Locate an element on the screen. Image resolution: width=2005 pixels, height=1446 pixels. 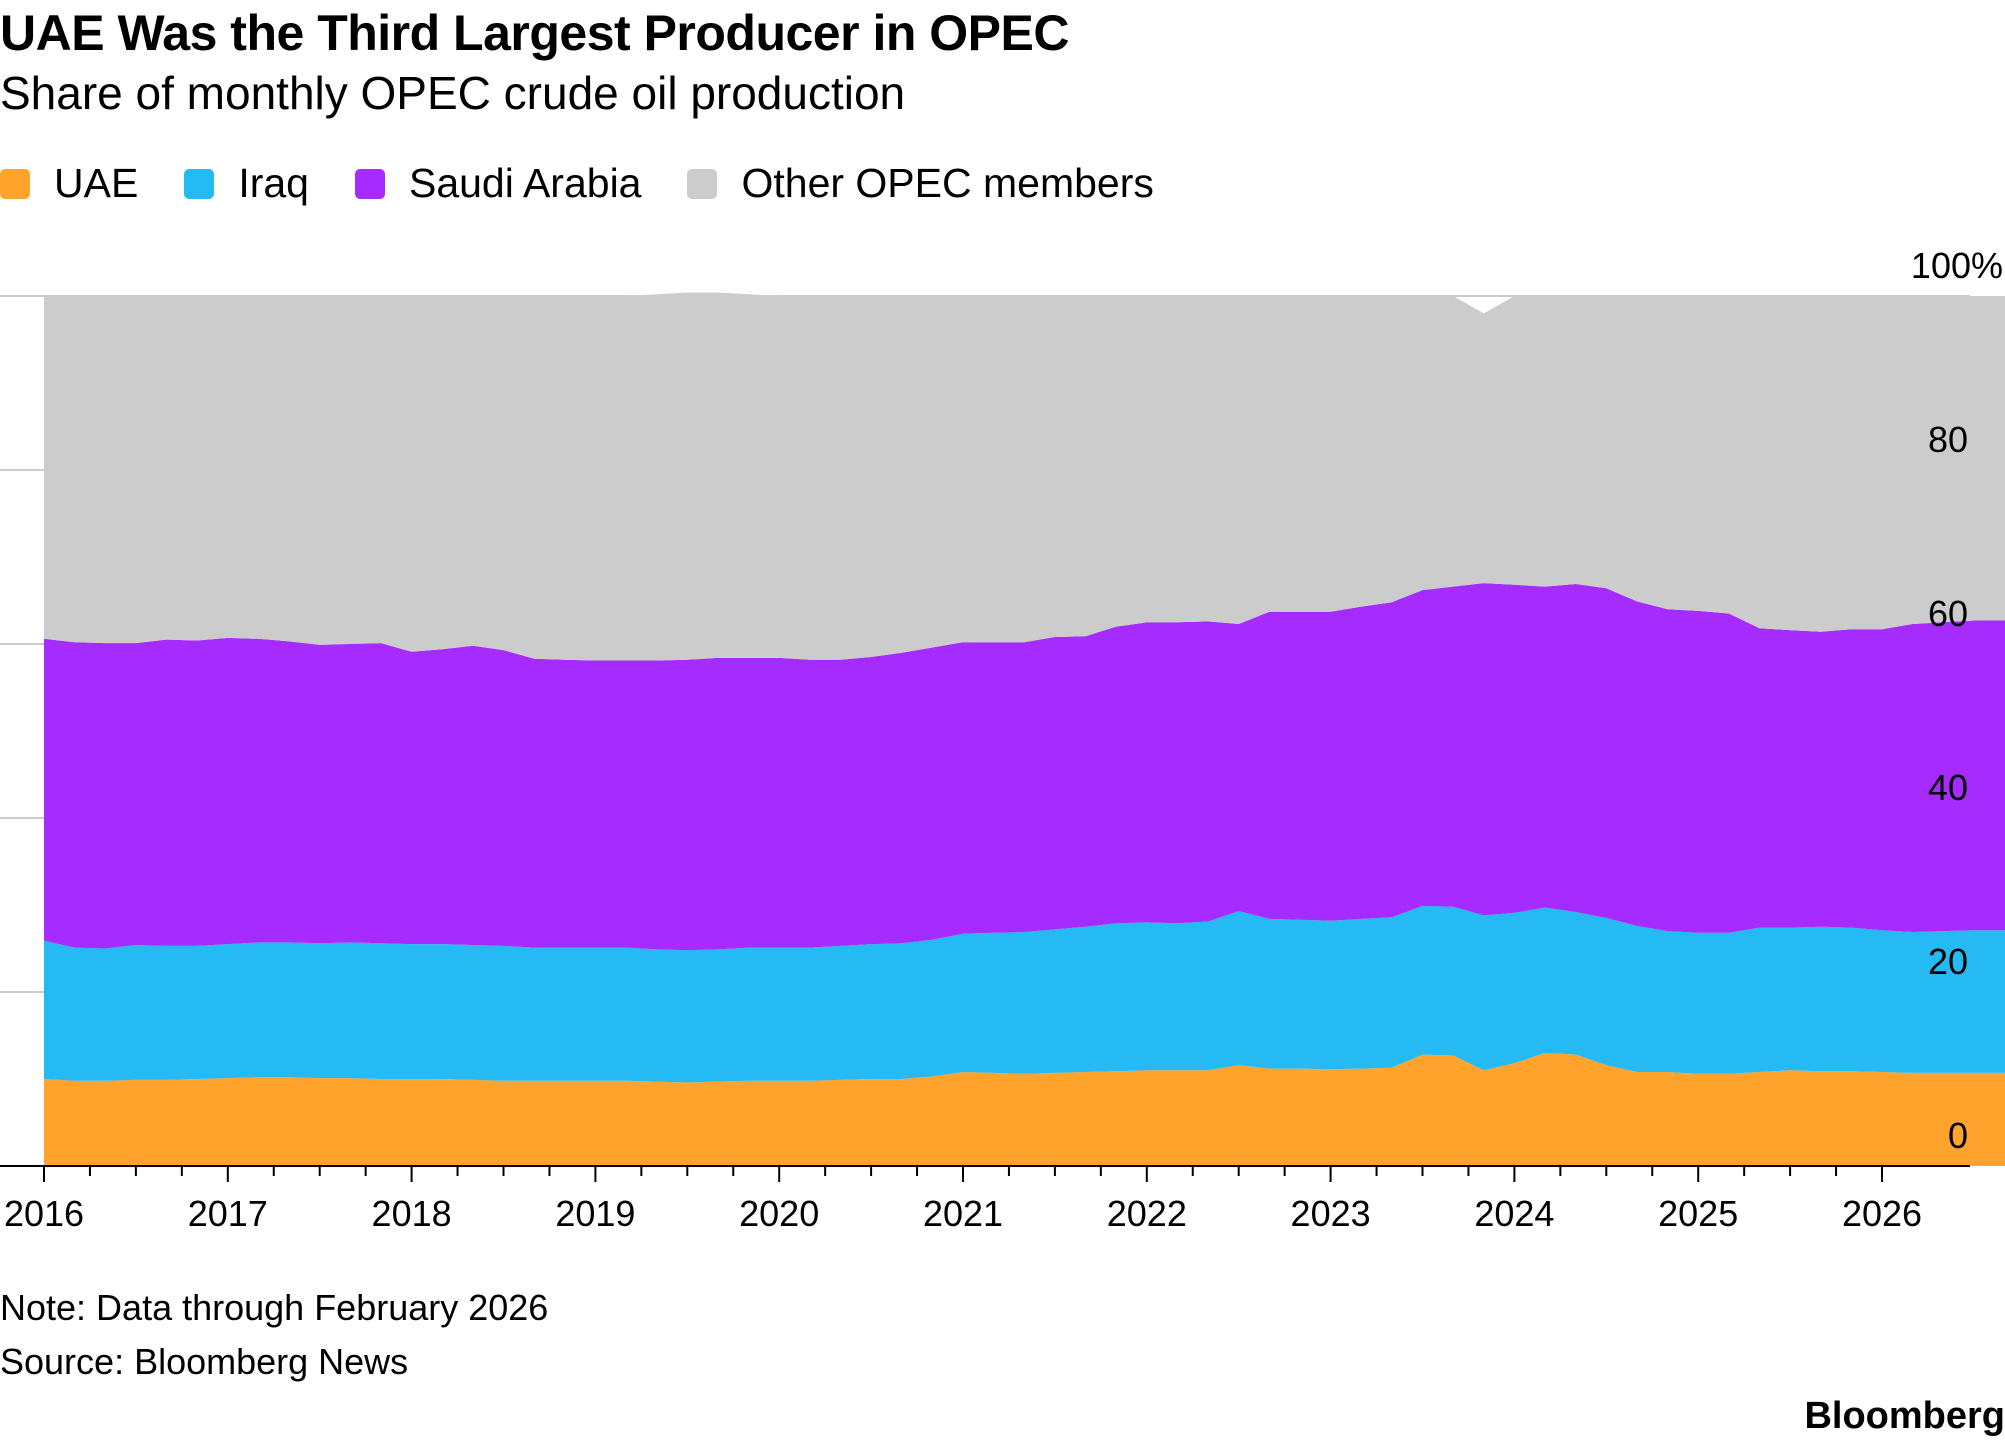
legend-label-other-opec: Other OPEC members is located at coordinates (947, 183).